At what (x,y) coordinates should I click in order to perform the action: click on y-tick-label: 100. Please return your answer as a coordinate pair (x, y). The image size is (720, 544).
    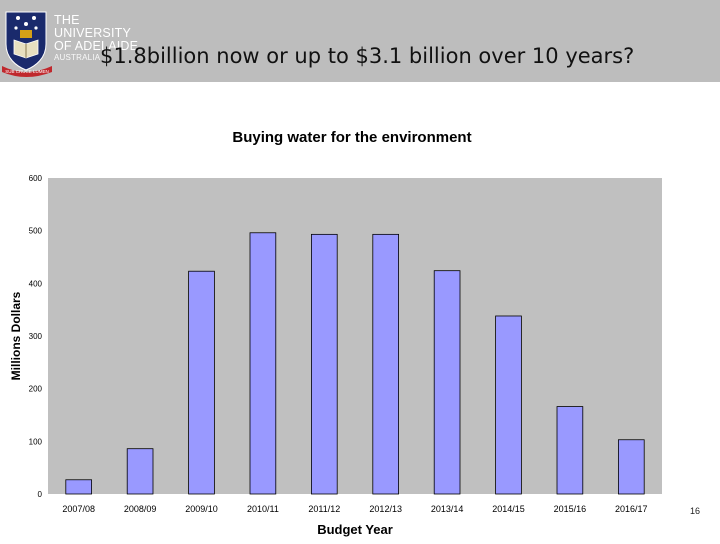
    Looking at the image, I should click on (36, 441).